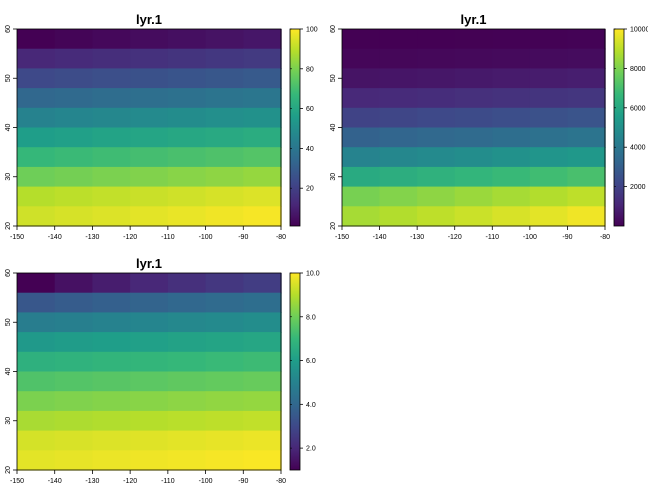 The width and height of the screenshot is (648, 489). Describe the element at coordinates (311, 317) in the screenshot. I see `legend-tick-label: 8.0` at that location.